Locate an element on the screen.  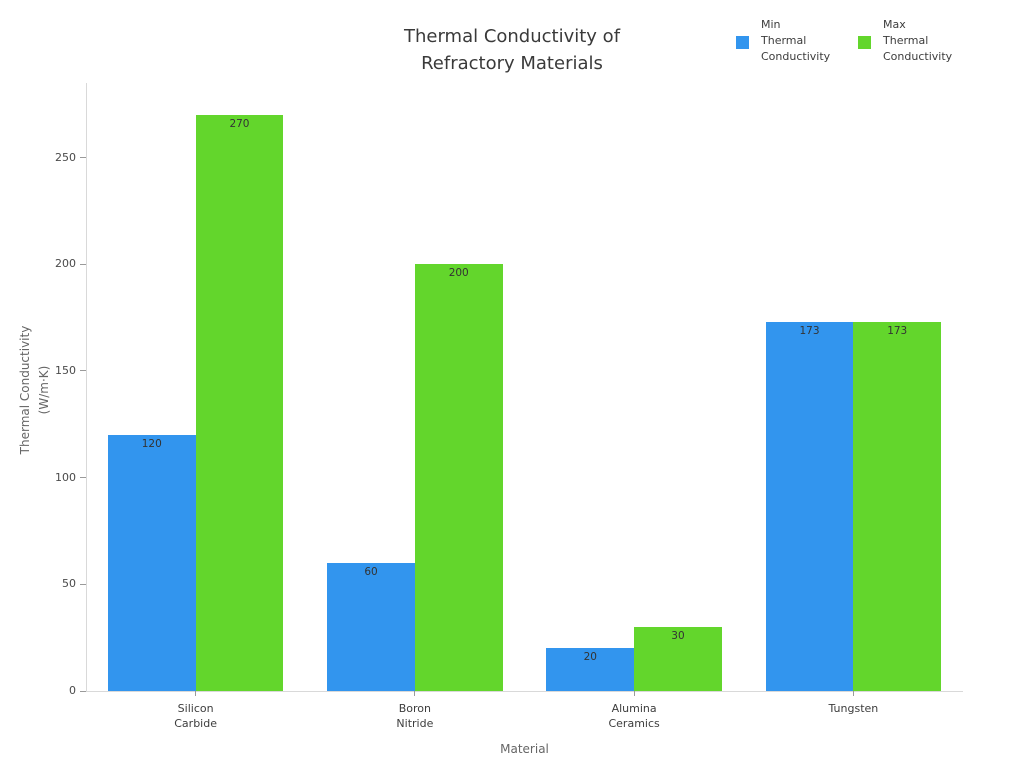
y-tick-label: 100 is located at coordinates (65, 477).